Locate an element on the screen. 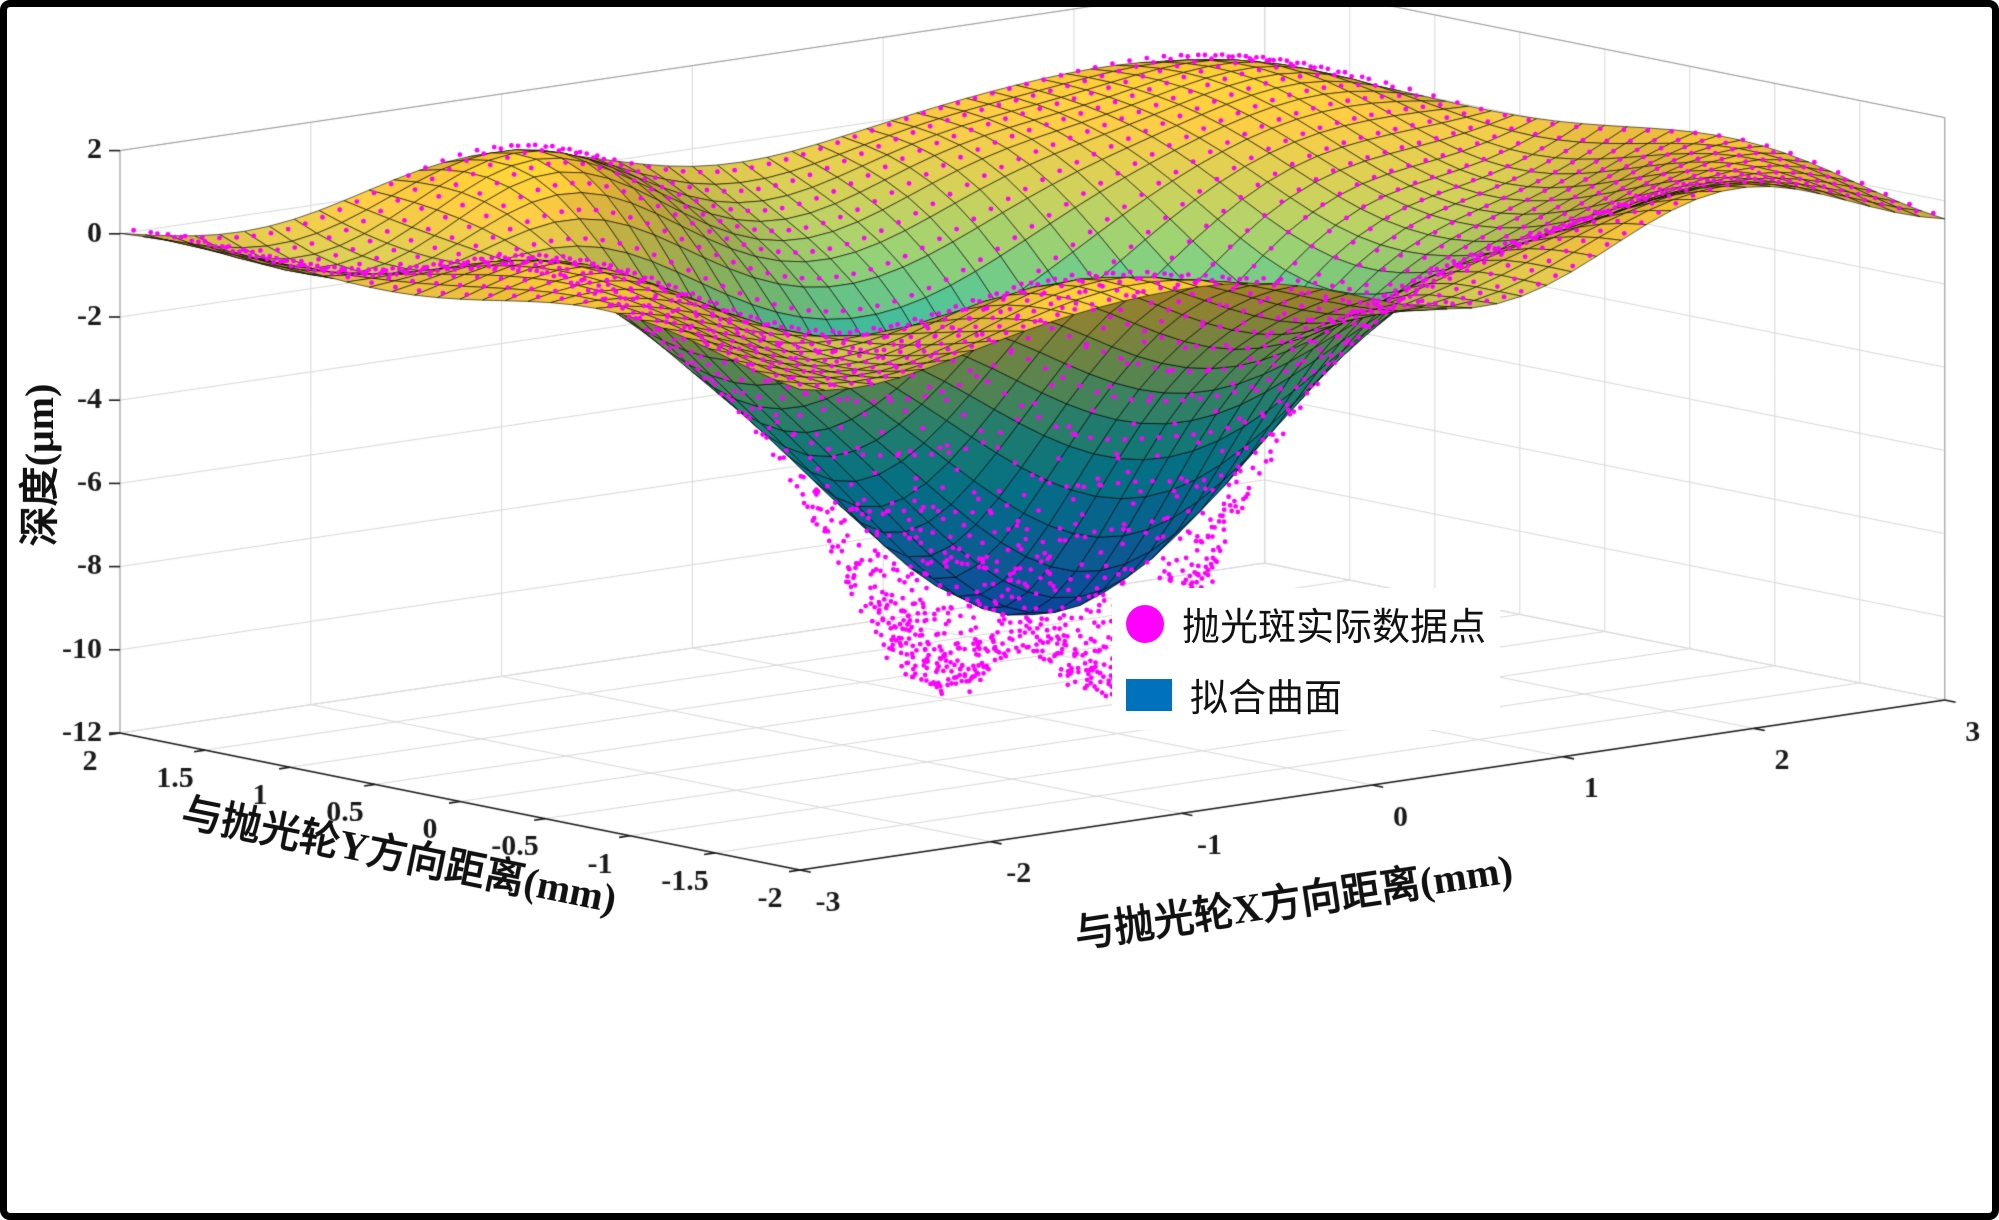  z-axis-label: 深度(μm) is located at coordinates (39, 465).